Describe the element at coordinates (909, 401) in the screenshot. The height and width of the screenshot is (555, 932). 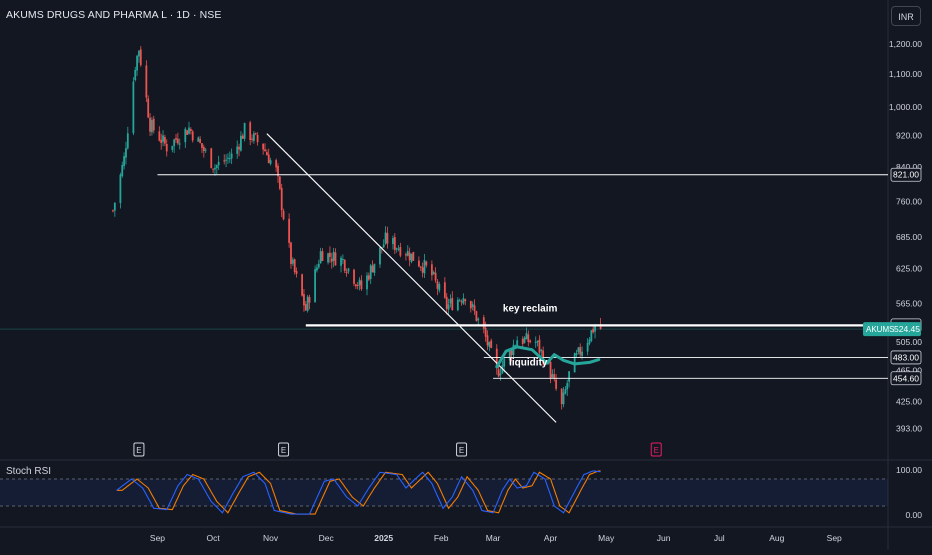
I see `price-tick-label: 425.00` at that location.